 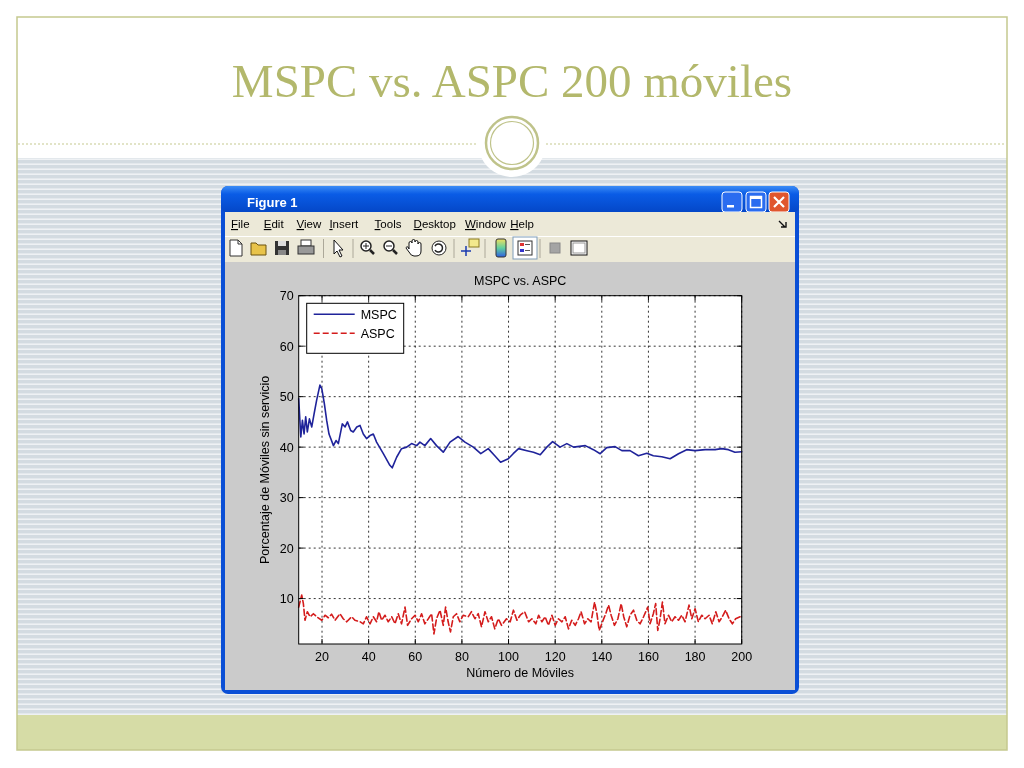 I want to click on x-tick-label: 120, so click(x=555, y=657).